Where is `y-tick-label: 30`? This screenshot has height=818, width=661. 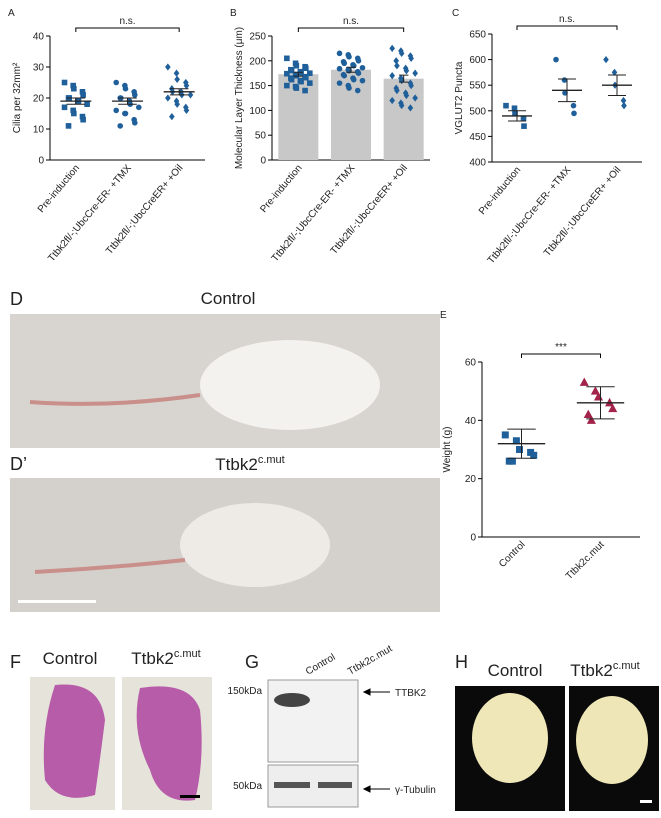
y-tick-label: 30 is located at coordinates (39, 68).